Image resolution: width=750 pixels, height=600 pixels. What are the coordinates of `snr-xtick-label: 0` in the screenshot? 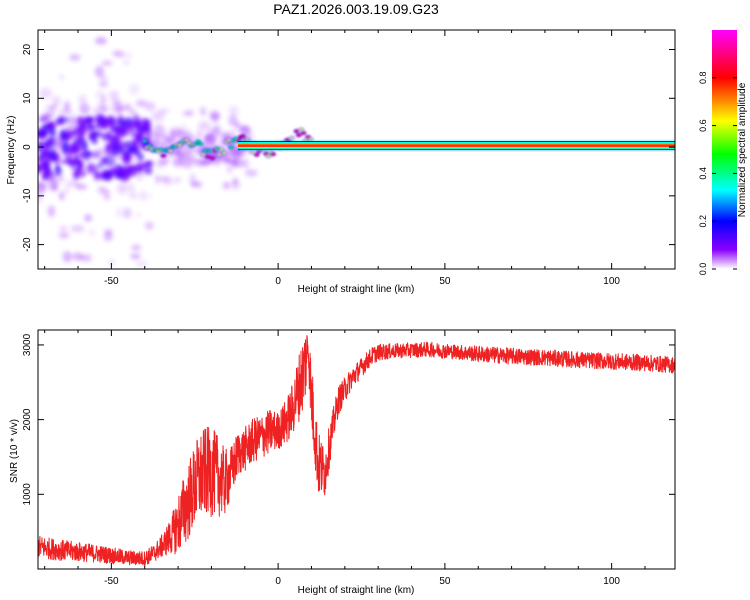 It's located at (278, 581).